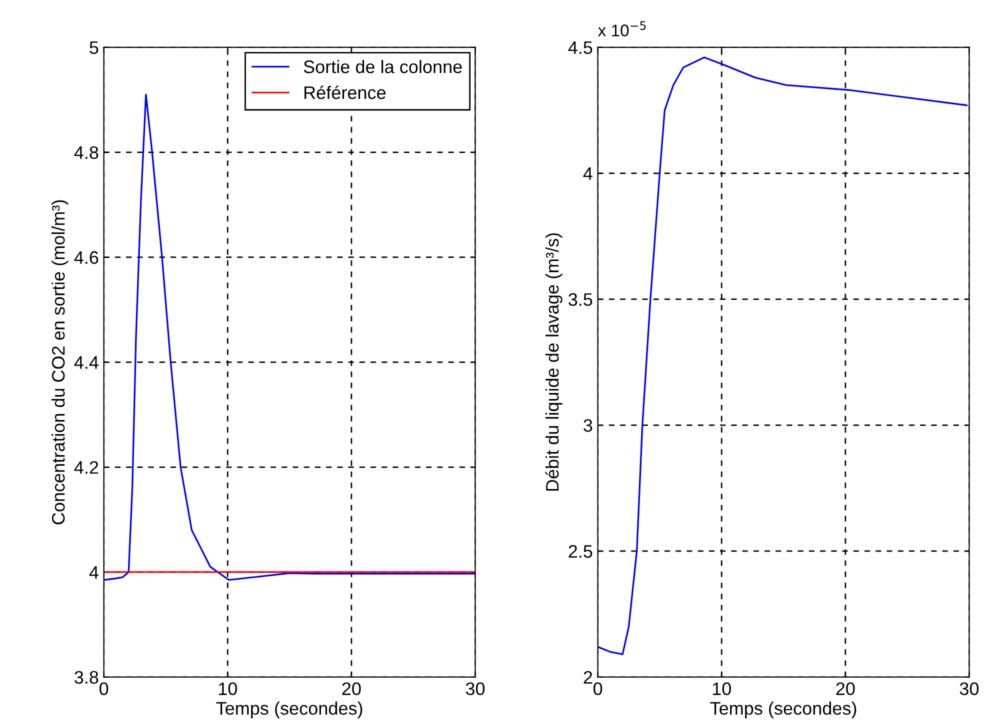  I want to click on y-tick-label: 3.5, so click(580, 299).